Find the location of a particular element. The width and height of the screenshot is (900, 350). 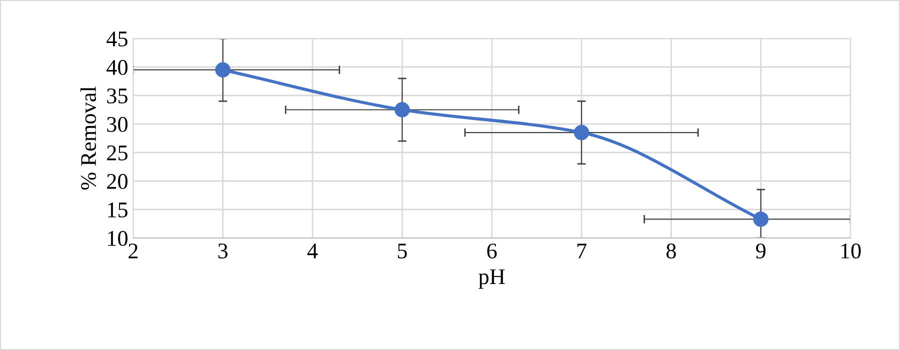

x-tick-label: 7 is located at coordinates (581, 251).